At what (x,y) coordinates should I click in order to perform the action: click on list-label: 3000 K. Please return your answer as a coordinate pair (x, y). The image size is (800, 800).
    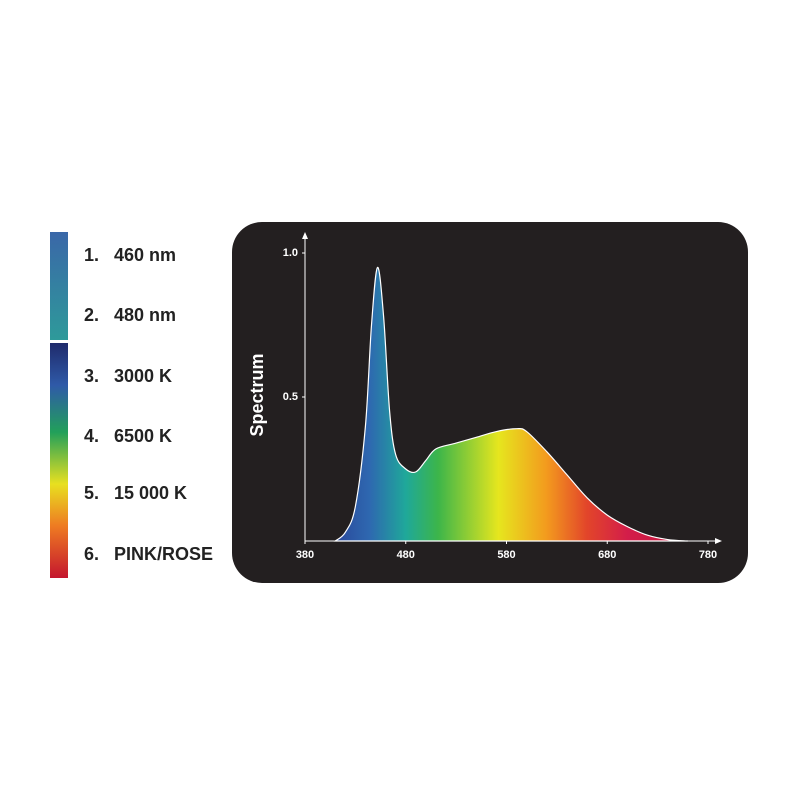
    Looking at the image, I should click on (143, 376).